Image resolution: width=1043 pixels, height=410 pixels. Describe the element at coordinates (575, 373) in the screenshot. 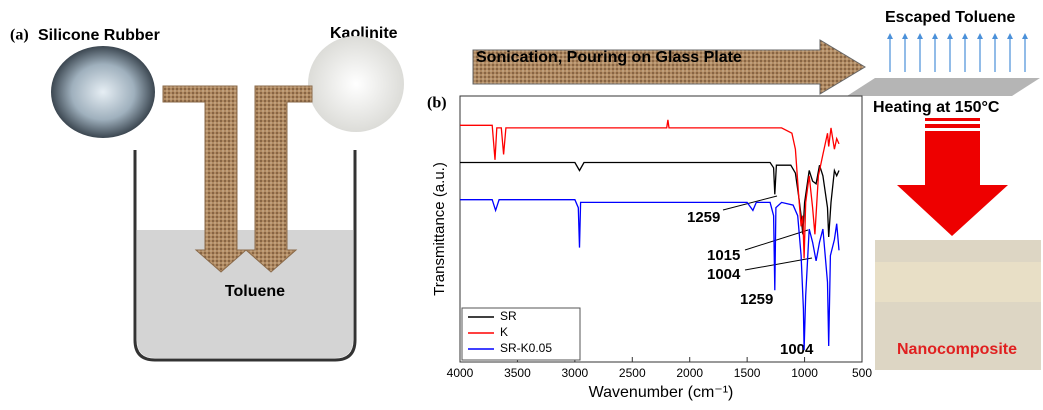

I see `x-tick-label: 3000` at that location.